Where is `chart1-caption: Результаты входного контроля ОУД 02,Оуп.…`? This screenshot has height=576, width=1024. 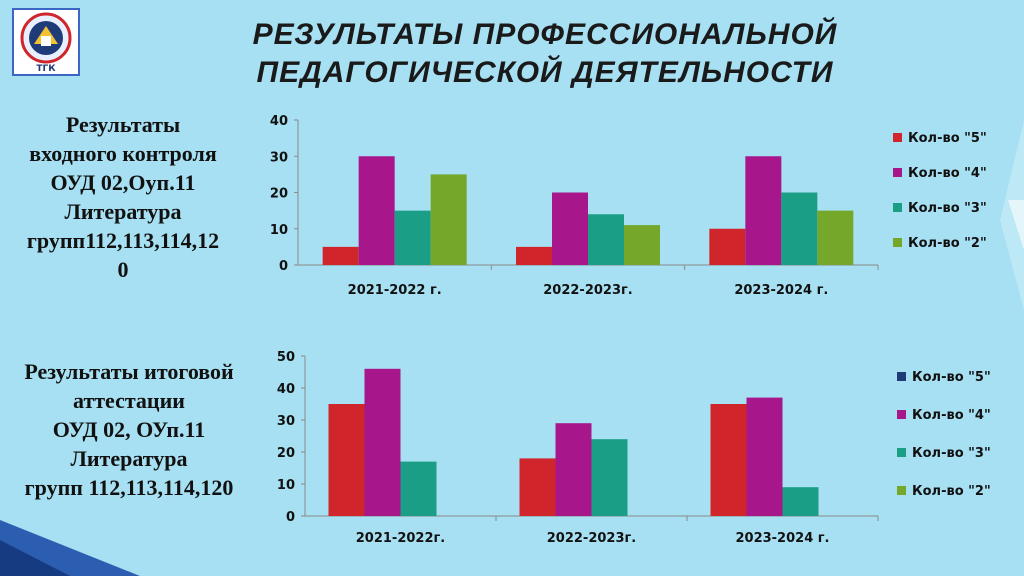
chart1-caption: Результаты входного контроля ОУД 02,Оуп.… is located at coordinates (123, 197).